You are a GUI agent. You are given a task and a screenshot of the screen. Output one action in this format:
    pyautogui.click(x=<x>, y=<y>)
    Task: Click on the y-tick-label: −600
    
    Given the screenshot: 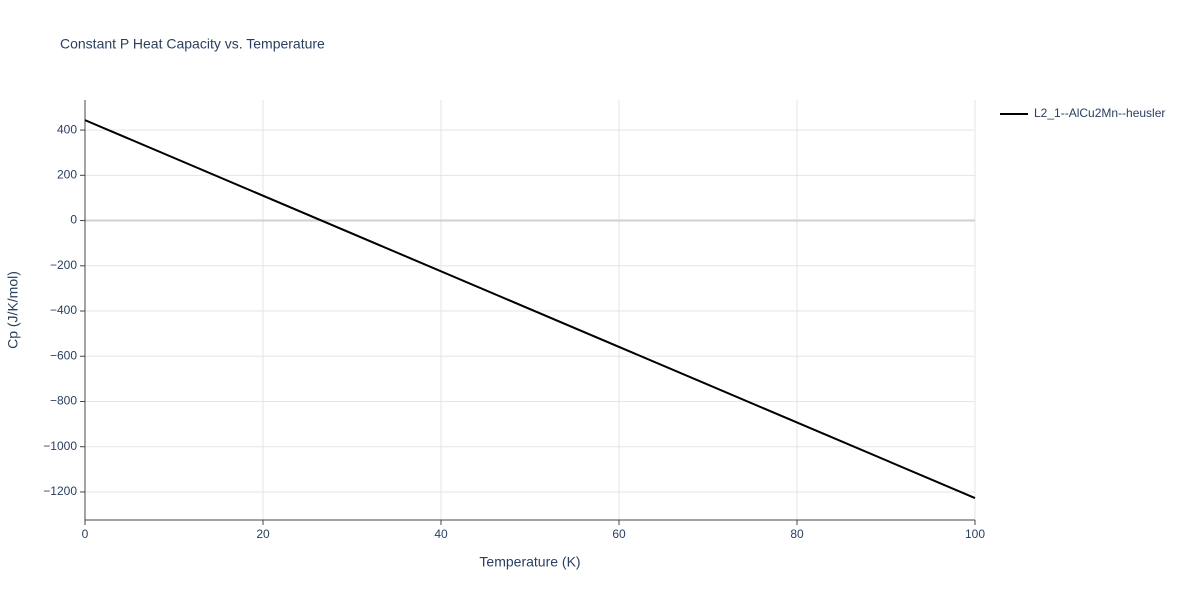 What is the action you would take?
    pyautogui.click(x=63, y=355)
    